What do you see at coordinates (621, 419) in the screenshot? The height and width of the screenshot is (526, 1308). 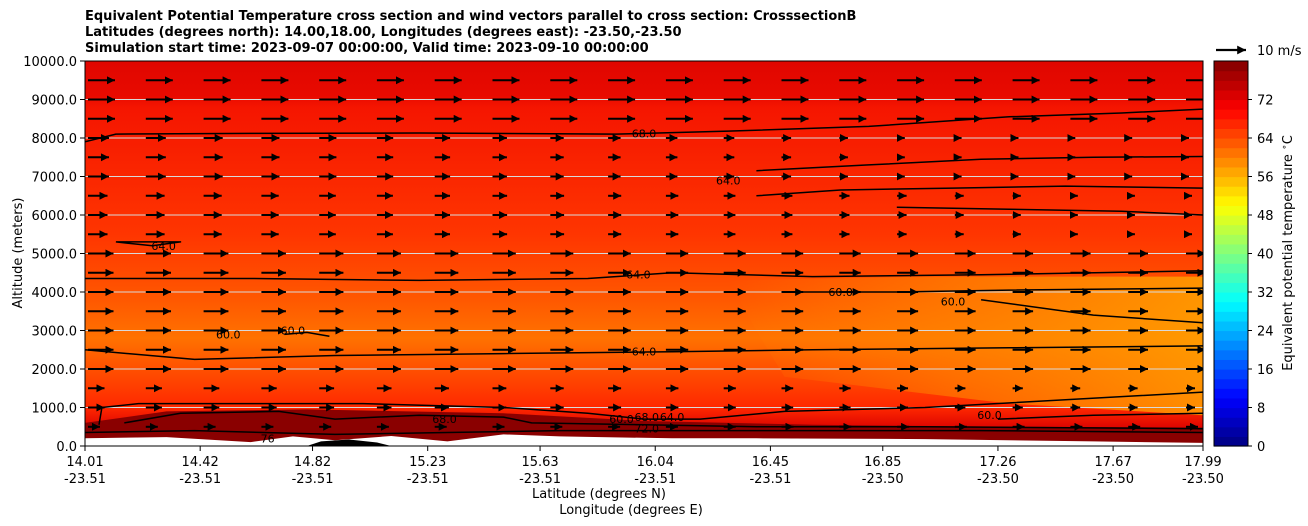 I see `contour-label-12: 60.0` at bounding box center [621, 419].